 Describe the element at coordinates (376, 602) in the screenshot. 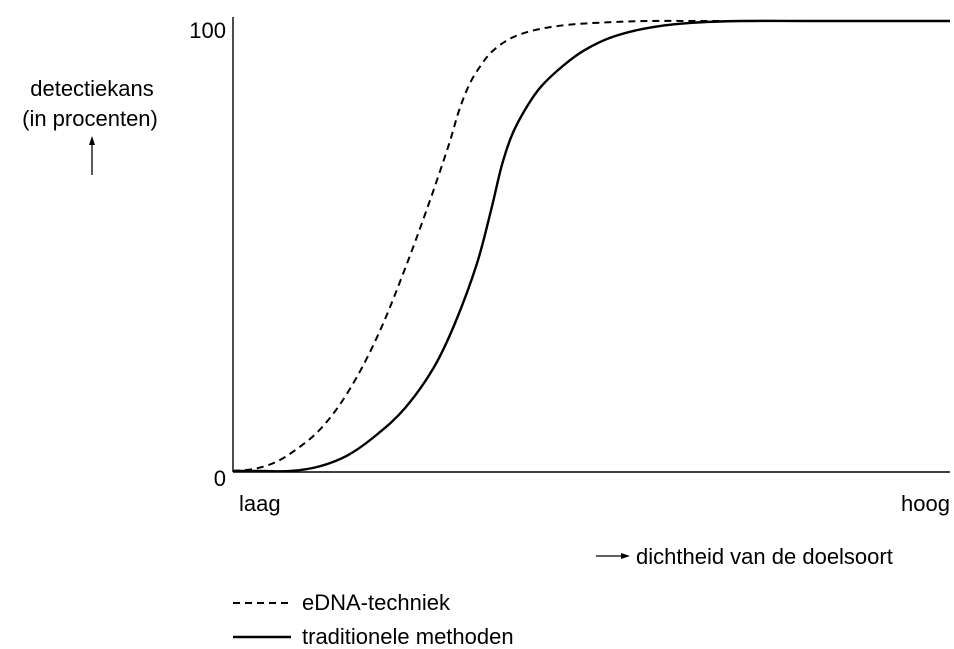

I see `legend-label-edna: eDNA-techniek` at that location.